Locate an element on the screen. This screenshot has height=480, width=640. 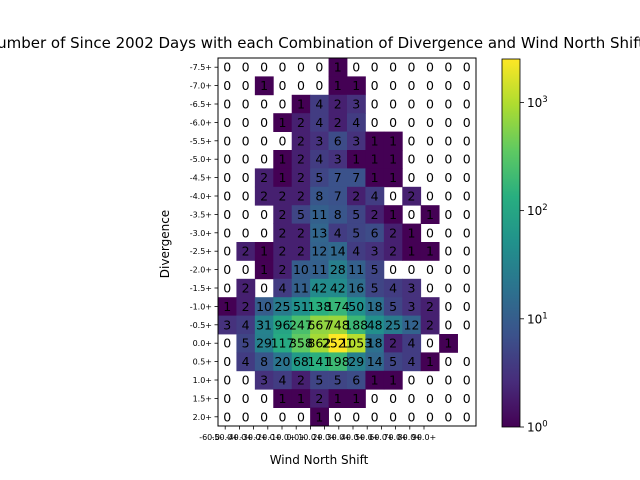
cell-value-label: 25 is located at coordinates (283, 306).